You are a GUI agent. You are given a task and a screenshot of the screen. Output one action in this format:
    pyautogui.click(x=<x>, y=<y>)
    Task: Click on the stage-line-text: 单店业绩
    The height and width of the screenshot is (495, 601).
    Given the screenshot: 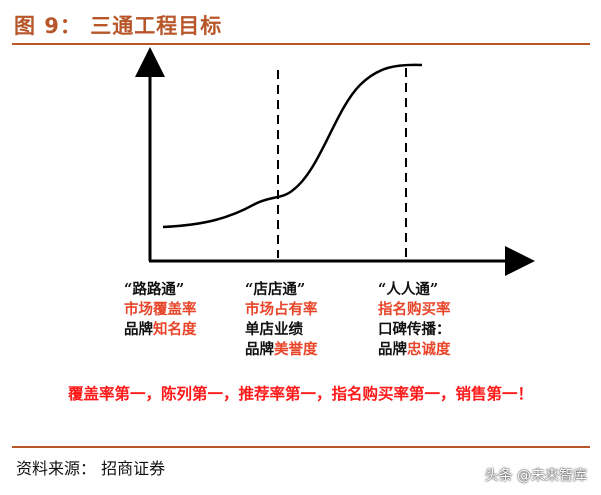 What is the action you would take?
    pyautogui.click(x=274, y=329)
    